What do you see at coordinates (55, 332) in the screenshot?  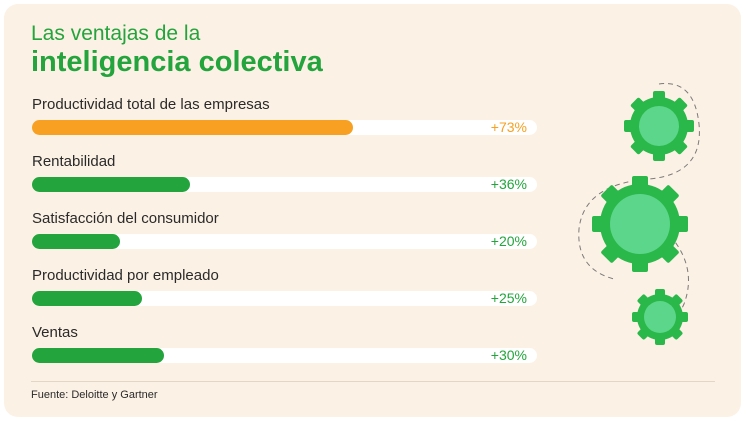 I see `category-label: Ventas` at bounding box center [55, 332].